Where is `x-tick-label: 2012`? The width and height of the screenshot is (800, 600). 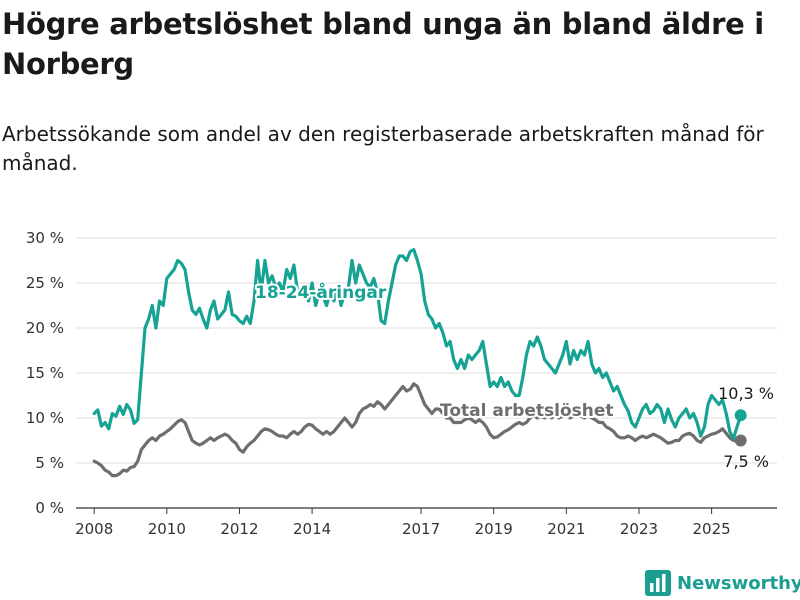 x-tick-label: 2012 is located at coordinates (239, 529).